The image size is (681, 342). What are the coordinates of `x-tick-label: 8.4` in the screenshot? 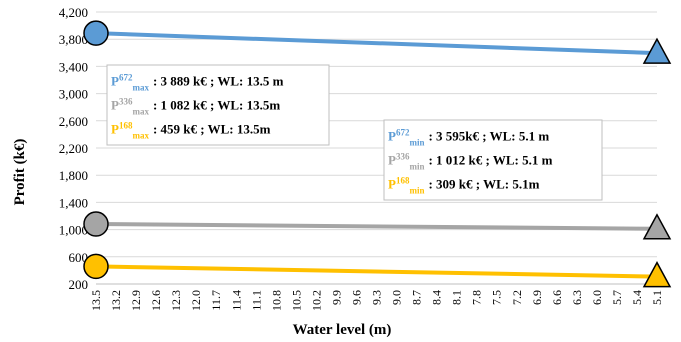 It's located at (437, 297).